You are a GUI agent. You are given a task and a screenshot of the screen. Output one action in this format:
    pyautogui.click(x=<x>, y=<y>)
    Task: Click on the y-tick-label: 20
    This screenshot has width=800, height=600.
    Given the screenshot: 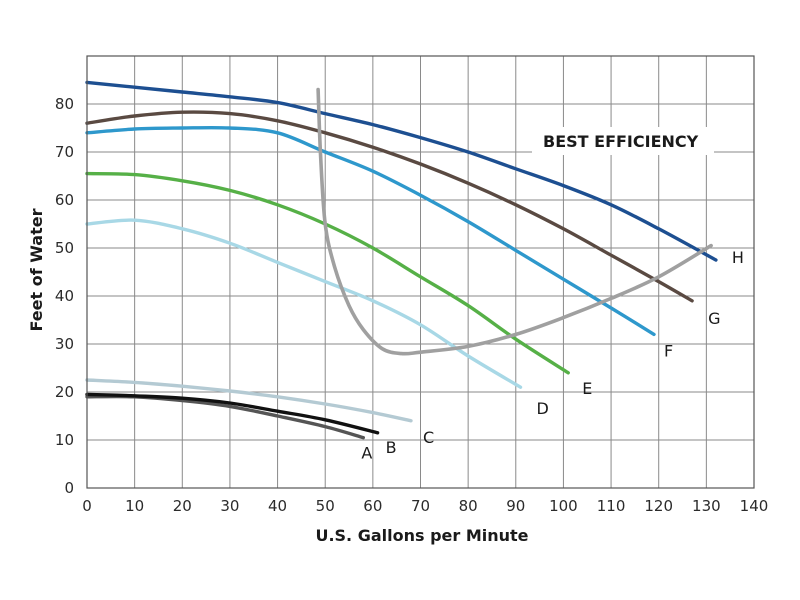 What is the action you would take?
    pyautogui.click(x=64, y=392)
    